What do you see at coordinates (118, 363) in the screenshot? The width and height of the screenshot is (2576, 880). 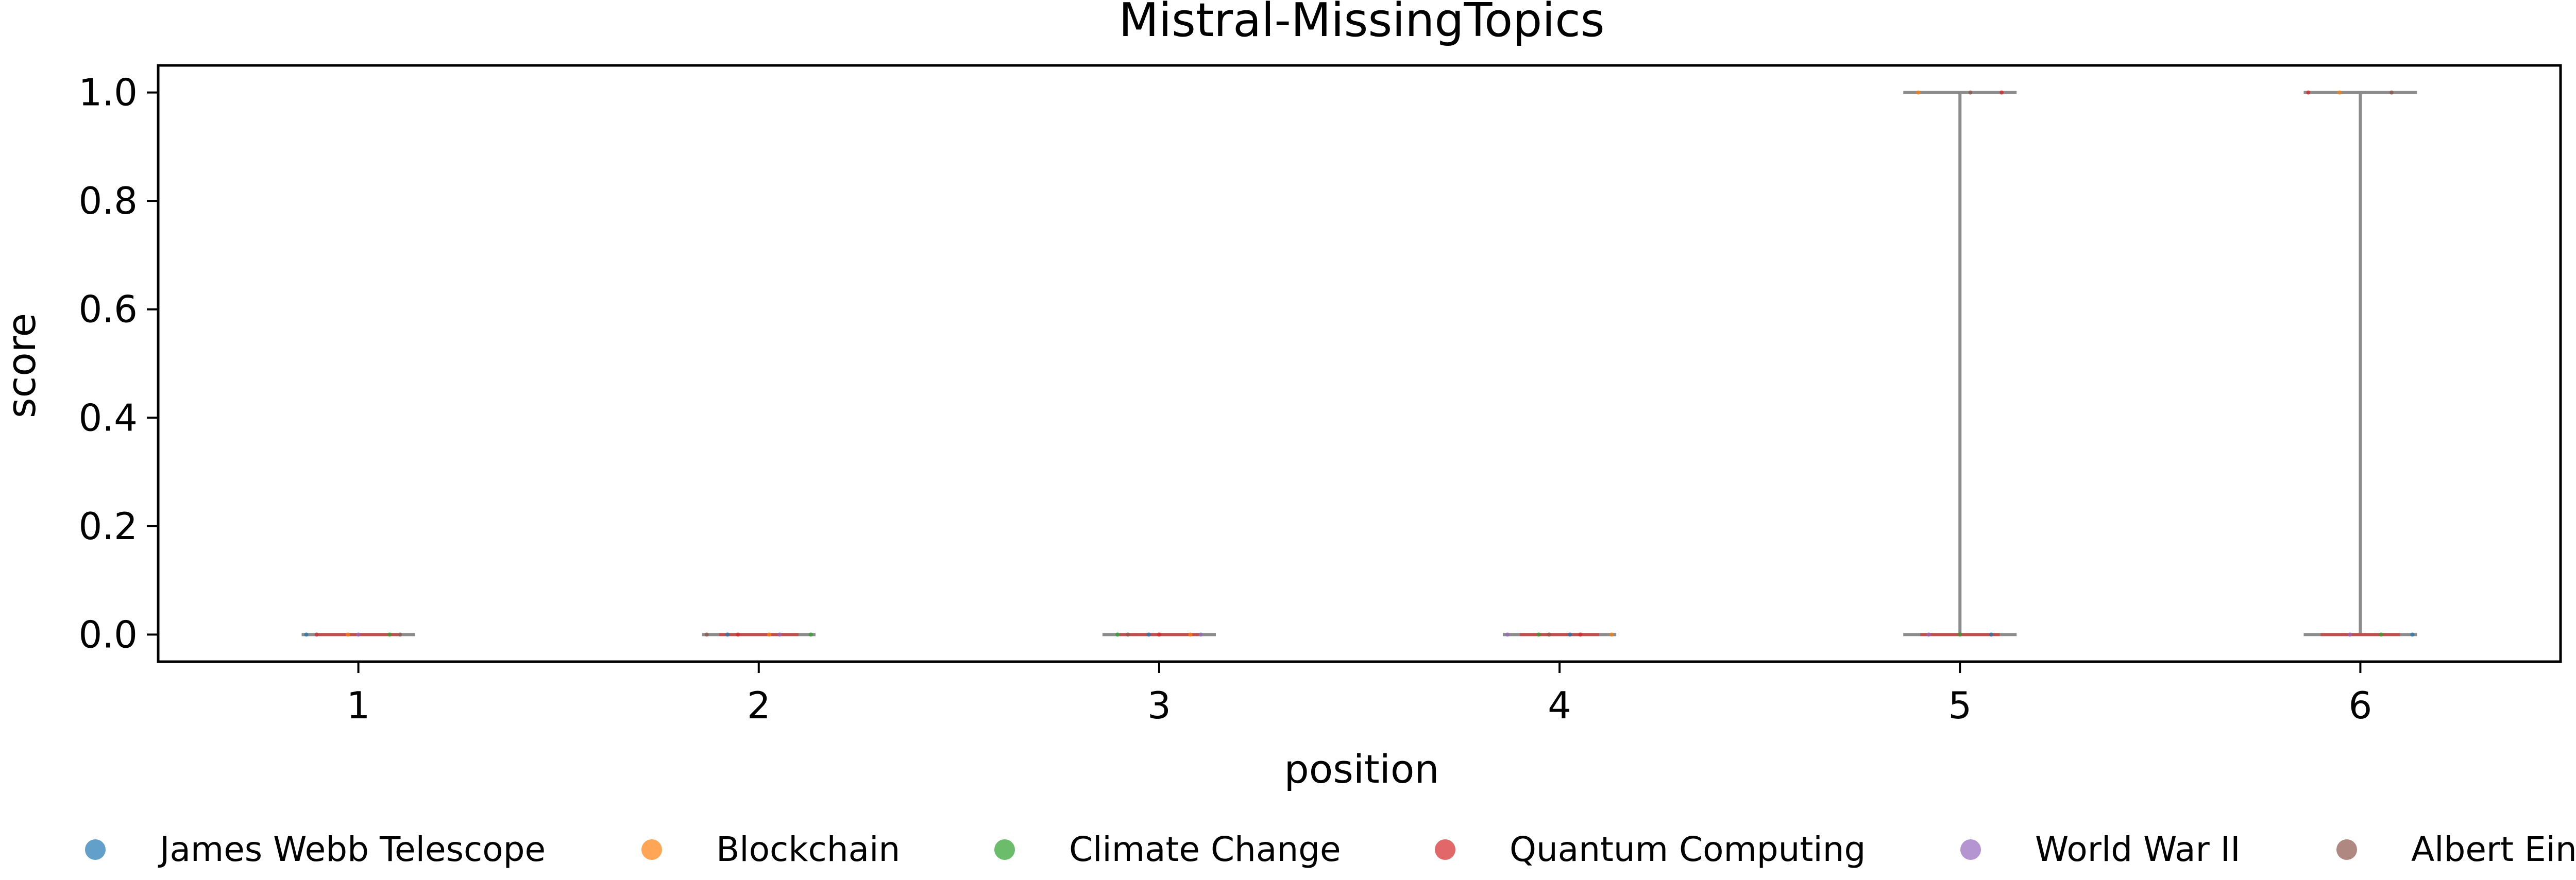 I see `y-axis: 0.0 0.2 0.4 0.6 0.8 1.0` at bounding box center [118, 363].